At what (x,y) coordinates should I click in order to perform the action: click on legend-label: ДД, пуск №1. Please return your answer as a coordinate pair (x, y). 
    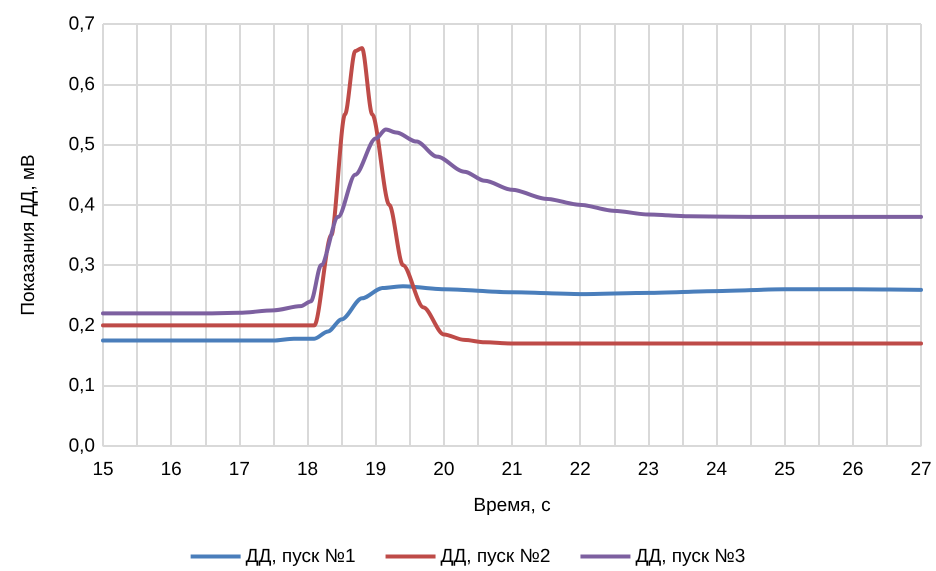
    Looking at the image, I should click on (301, 556).